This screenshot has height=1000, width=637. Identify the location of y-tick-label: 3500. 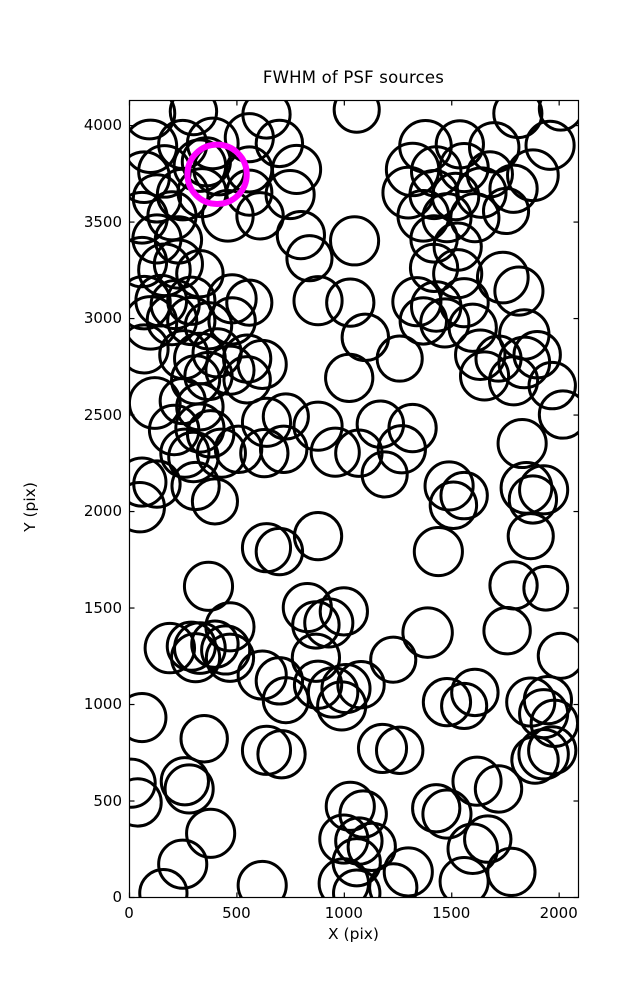
(102, 221).